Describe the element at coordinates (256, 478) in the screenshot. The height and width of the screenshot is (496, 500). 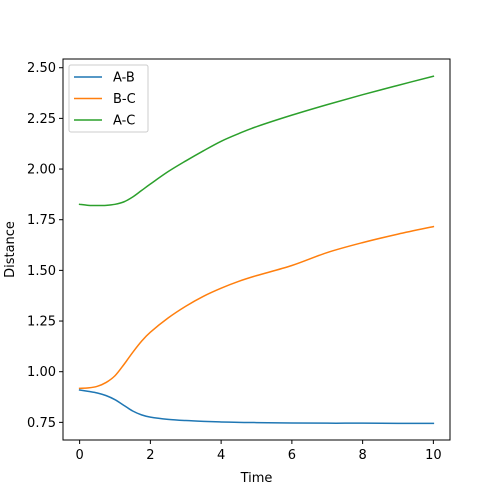
I see `x-axis-label: Time` at that location.